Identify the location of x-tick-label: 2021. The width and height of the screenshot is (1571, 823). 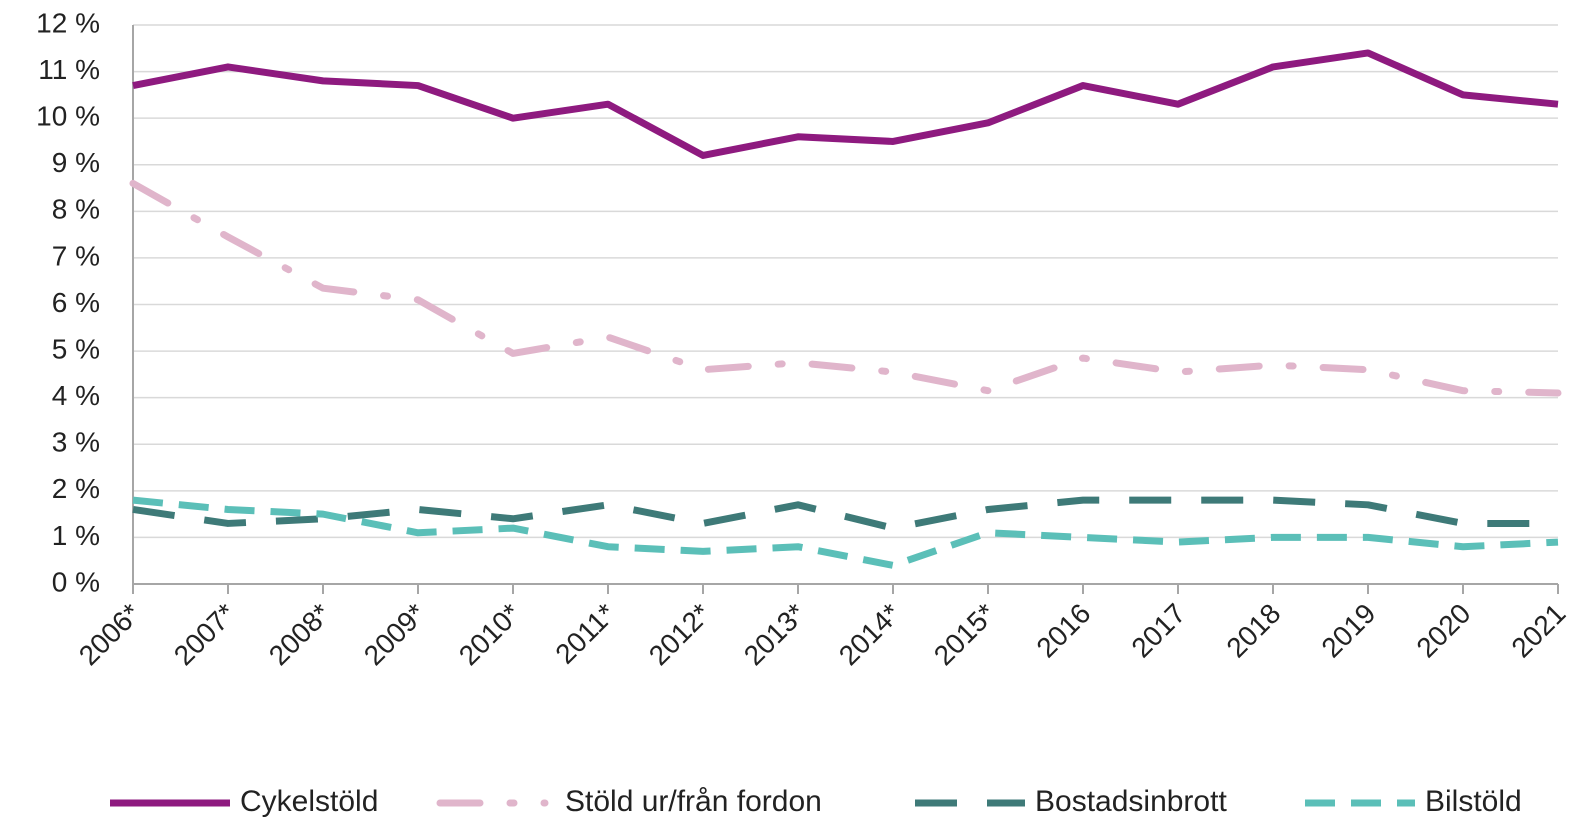
(1538, 631).